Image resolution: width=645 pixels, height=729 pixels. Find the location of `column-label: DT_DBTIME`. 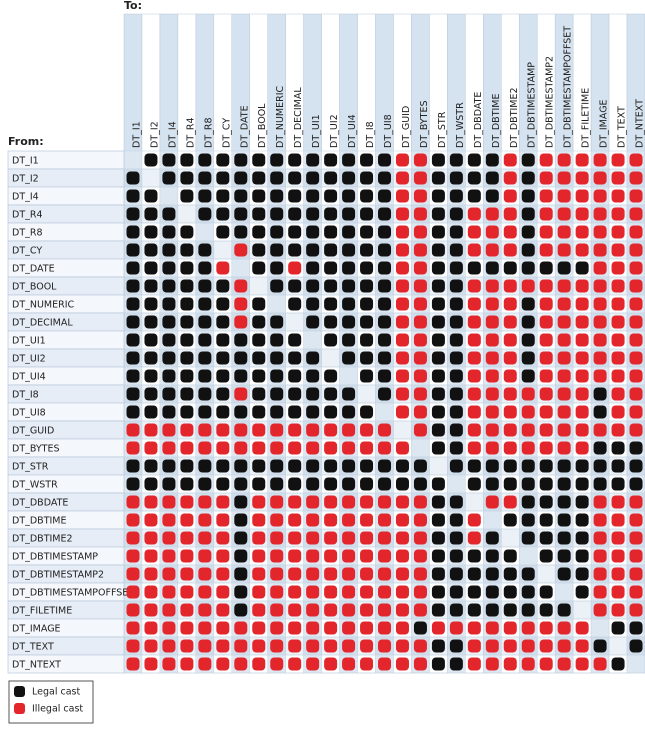

column-label: DT_DBTIME is located at coordinates (496, 120).